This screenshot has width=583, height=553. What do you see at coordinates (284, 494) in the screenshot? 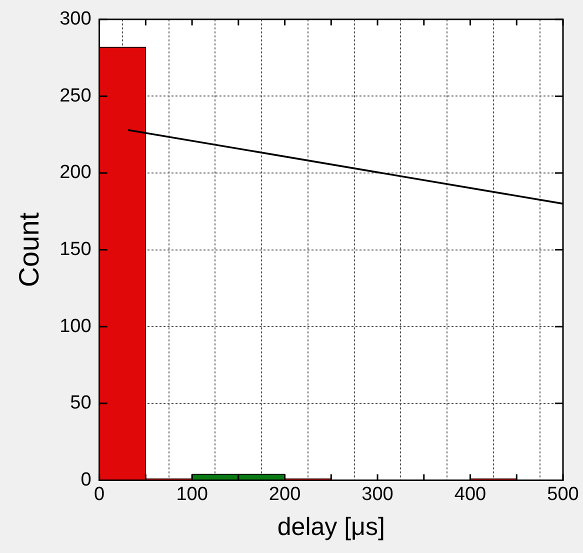
I see `x-tick-label: 200` at bounding box center [284, 494].